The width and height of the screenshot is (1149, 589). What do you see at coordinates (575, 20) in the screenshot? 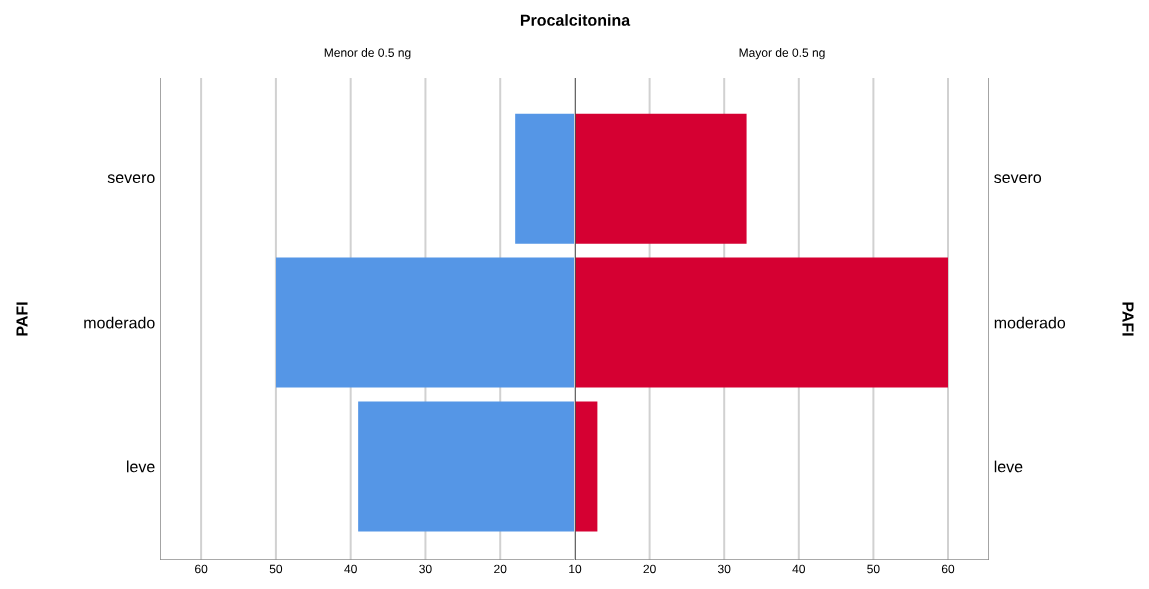
I see `chart-title: Procalcitonina` at bounding box center [575, 20].